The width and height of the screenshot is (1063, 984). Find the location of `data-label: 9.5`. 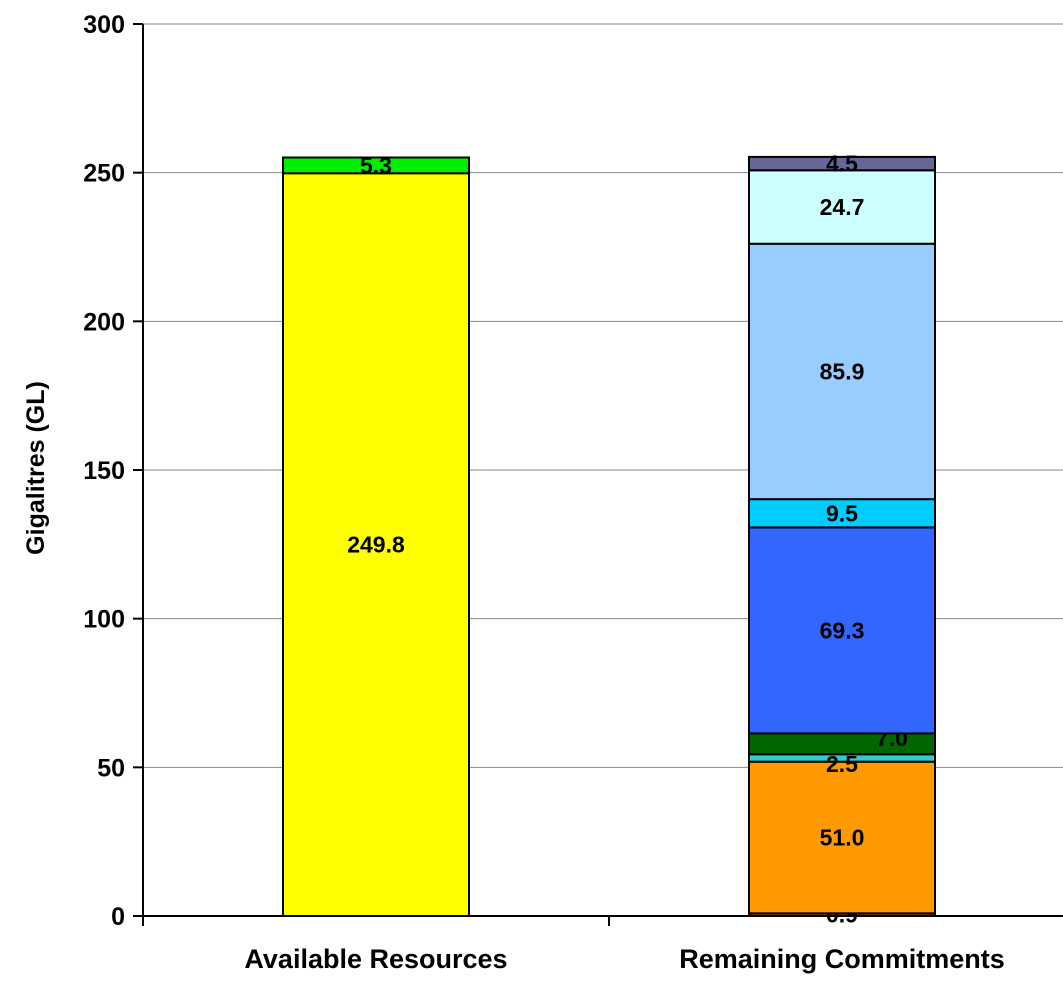

data-label: 9.5 is located at coordinates (842, 513).